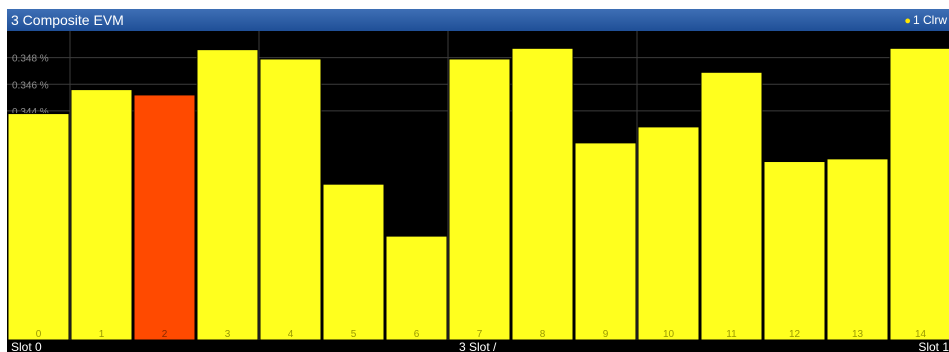  Describe the element at coordinates (39, 334) in the screenshot. I see `bar-label-0: 0` at that location.